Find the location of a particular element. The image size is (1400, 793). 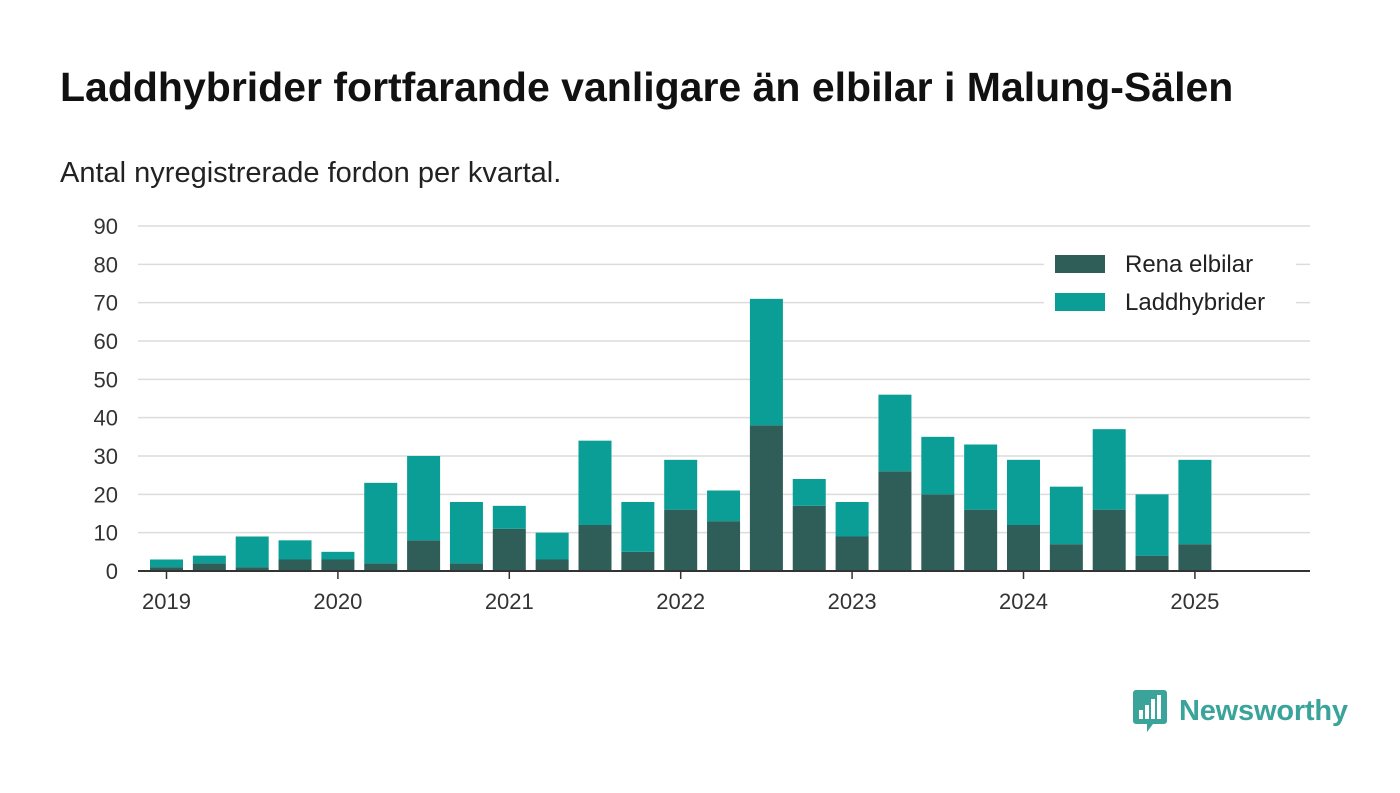

x-tick-label: 2023 is located at coordinates (852, 601).